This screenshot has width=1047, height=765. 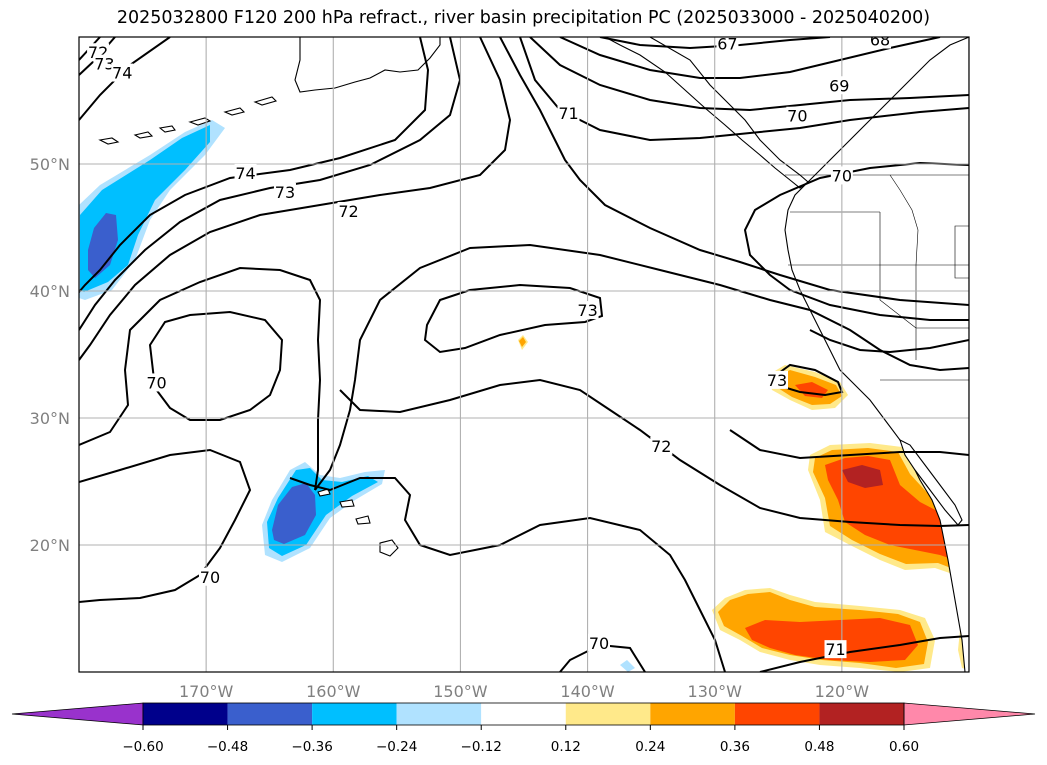 I want to click on lon-tick-label: 140°W, so click(x=587, y=691).